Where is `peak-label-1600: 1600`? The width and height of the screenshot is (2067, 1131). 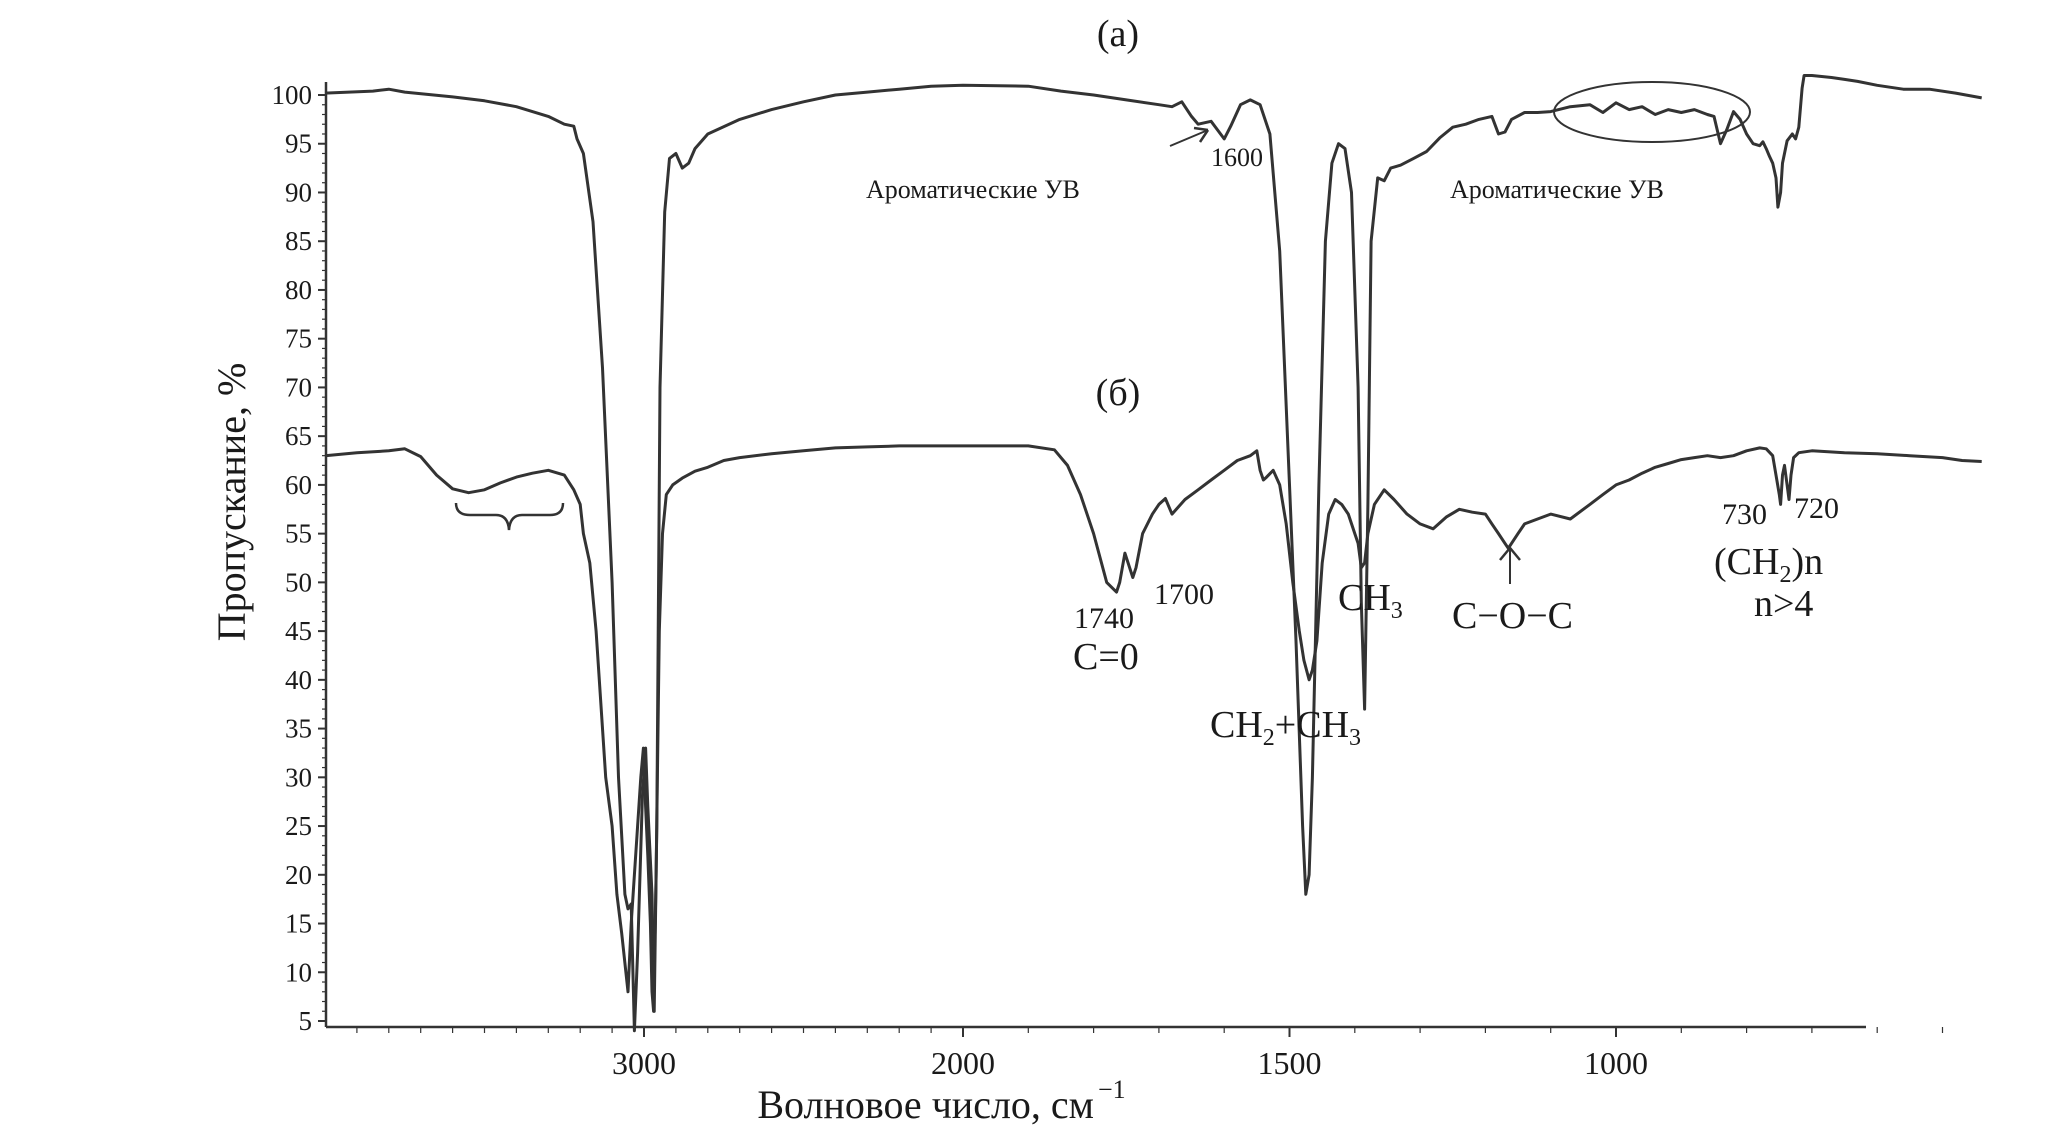 peak-label-1600: 1600 is located at coordinates (1237, 157).